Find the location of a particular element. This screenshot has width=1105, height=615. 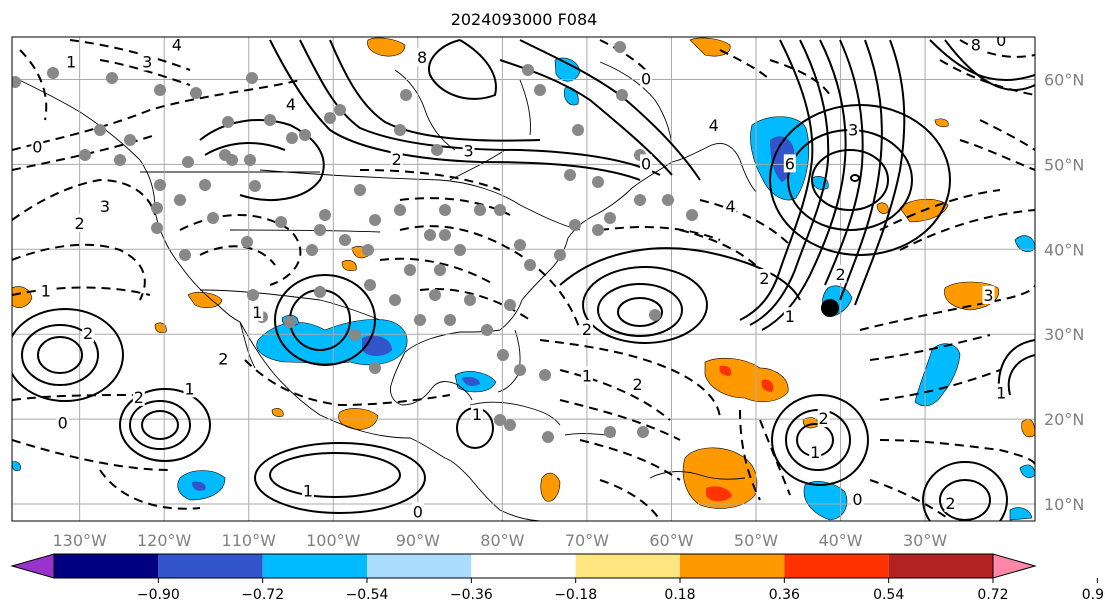

colorbar-tick-label: 0.36 is located at coordinates (784, 595).